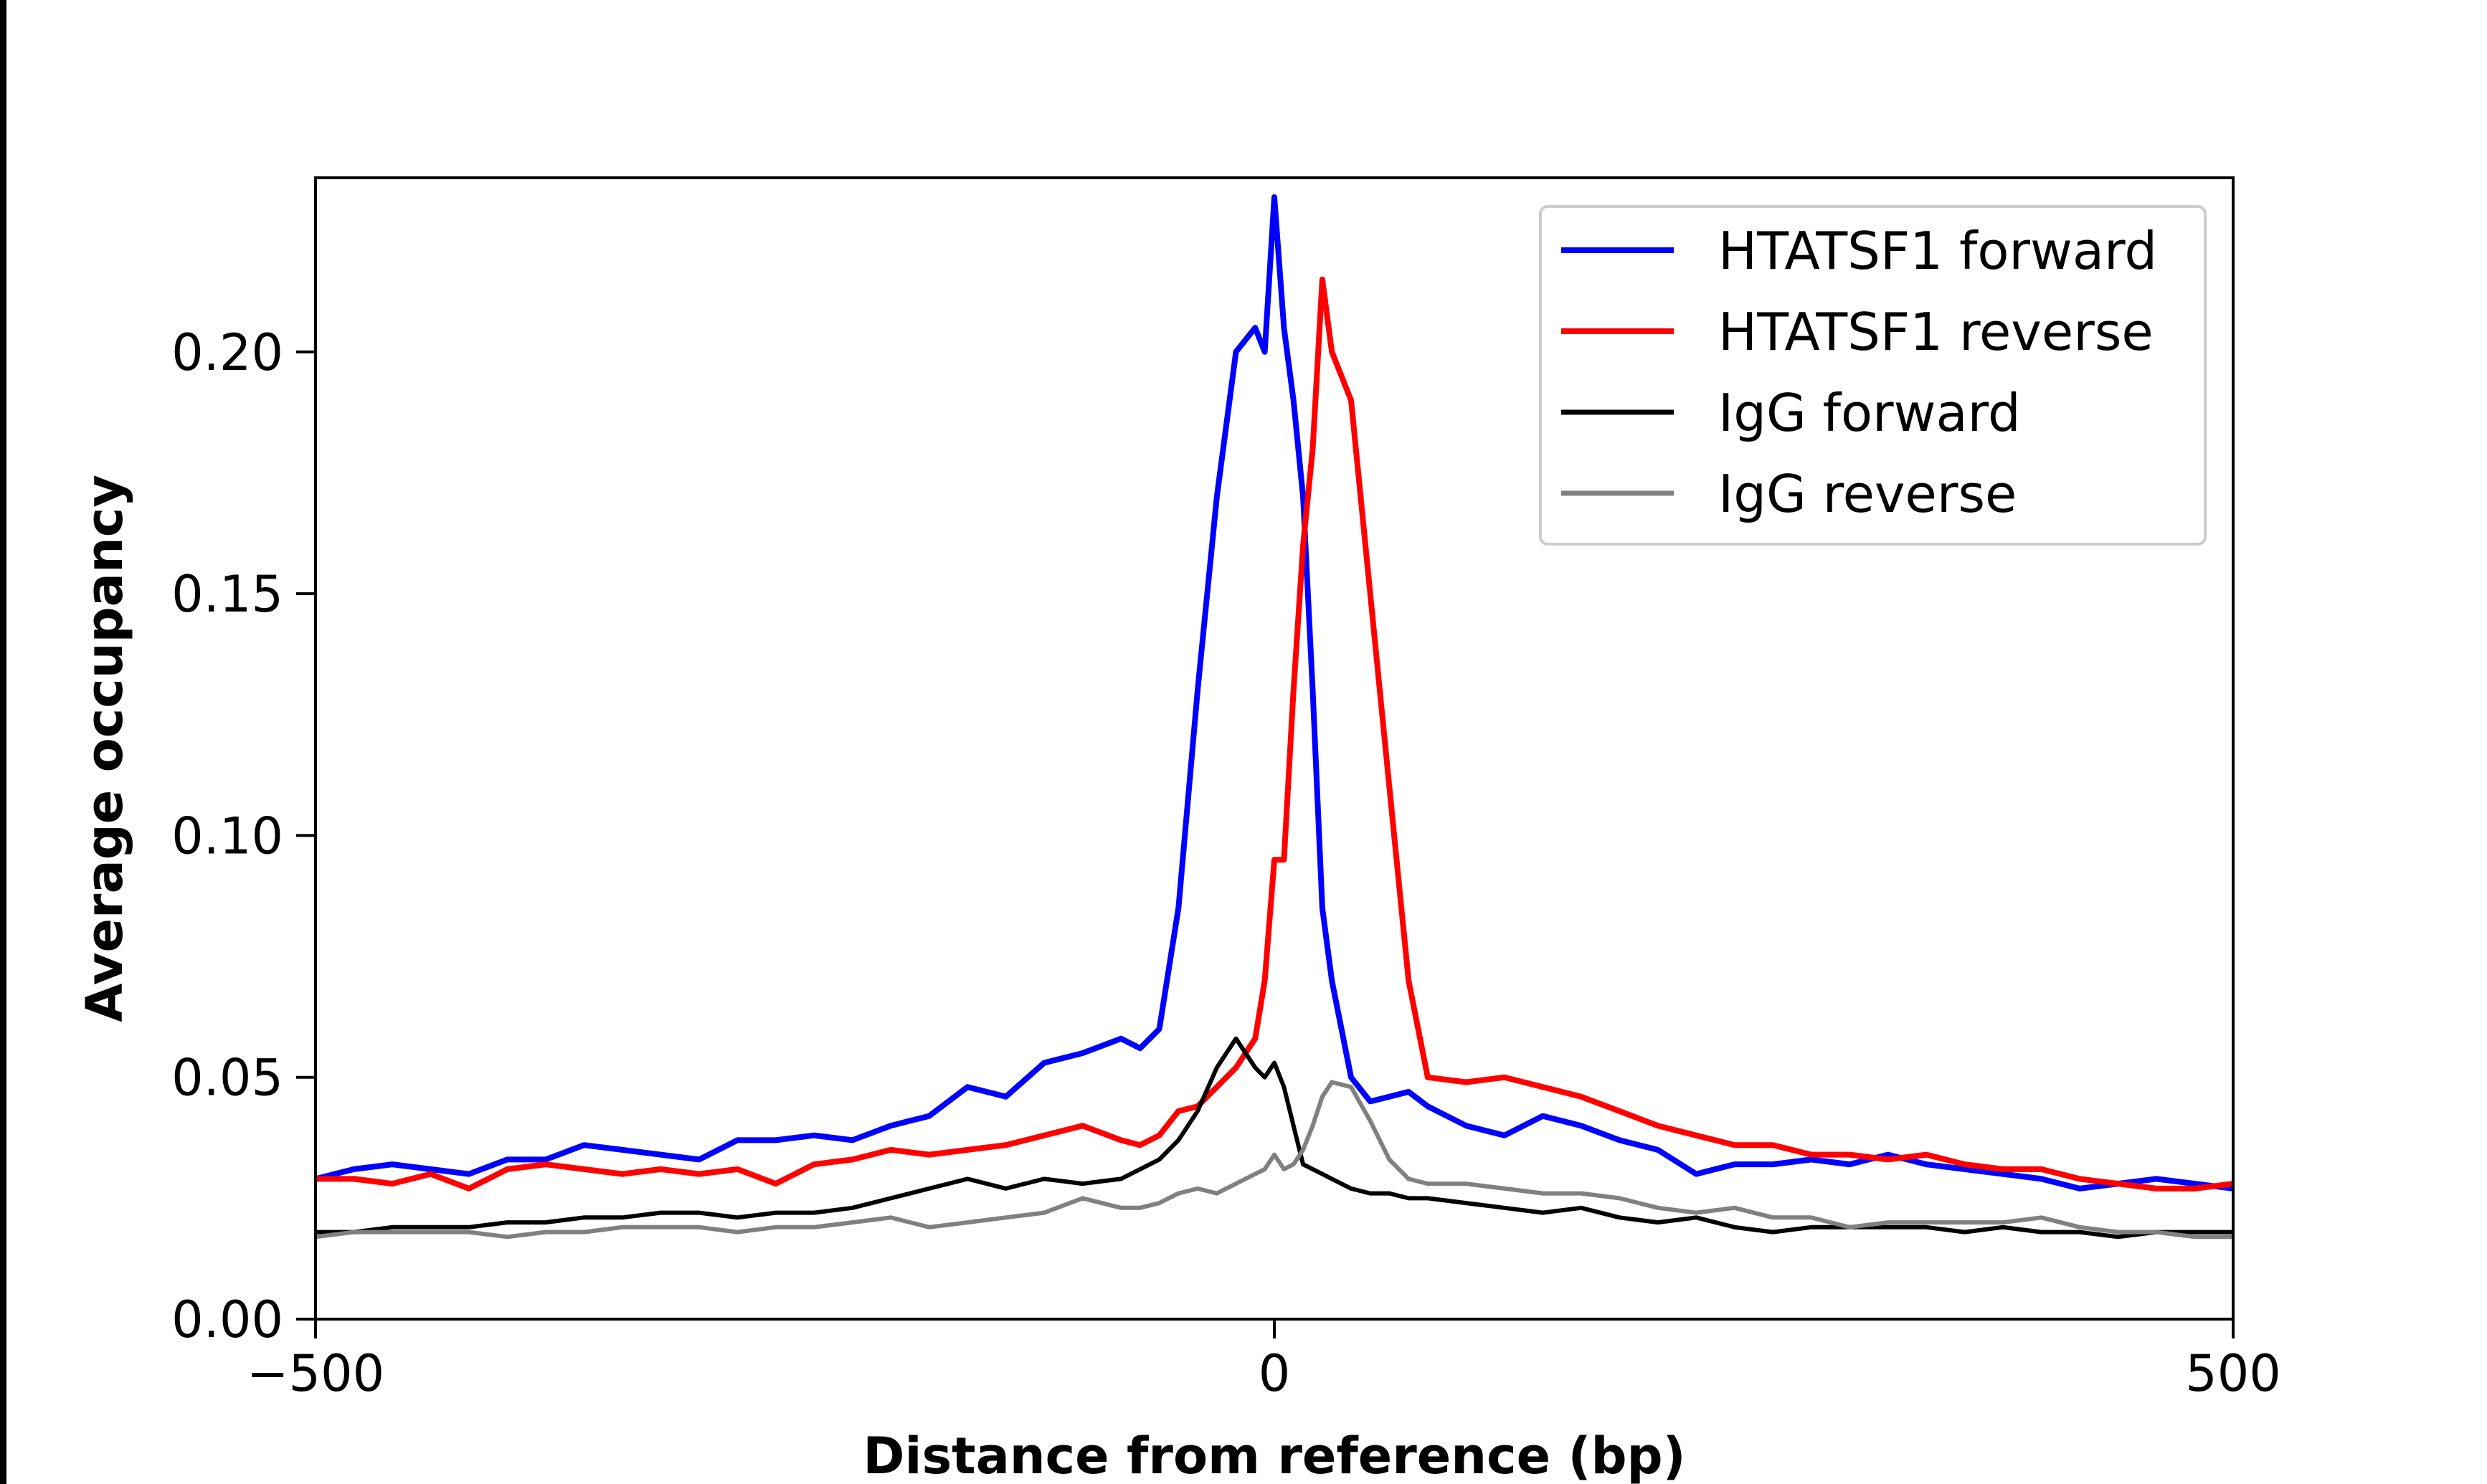  Describe the element at coordinates (2233, 1373) in the screenshot. I see `x-tick-label: 500` at that location.